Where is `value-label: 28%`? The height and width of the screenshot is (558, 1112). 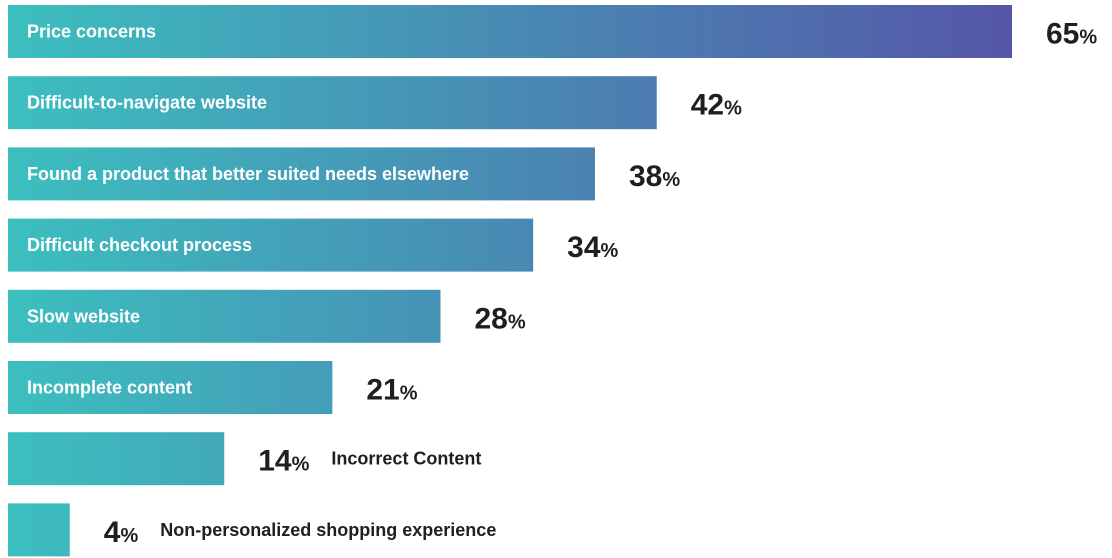 value-label: 28% is located at coordinates (499, 318).